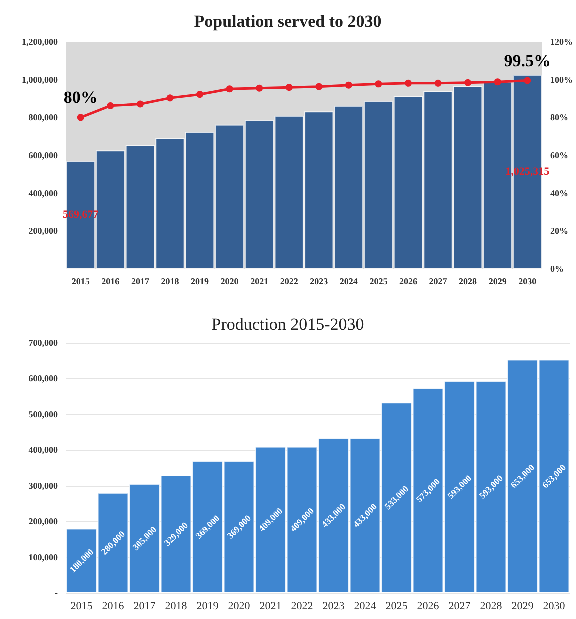 The width and height of the screenshot is (576, 619). What do you see at coordinates (40, 79) in the screenshot?
I see `y-tick-label: 1,000,000` at bounding box center [40, 79].